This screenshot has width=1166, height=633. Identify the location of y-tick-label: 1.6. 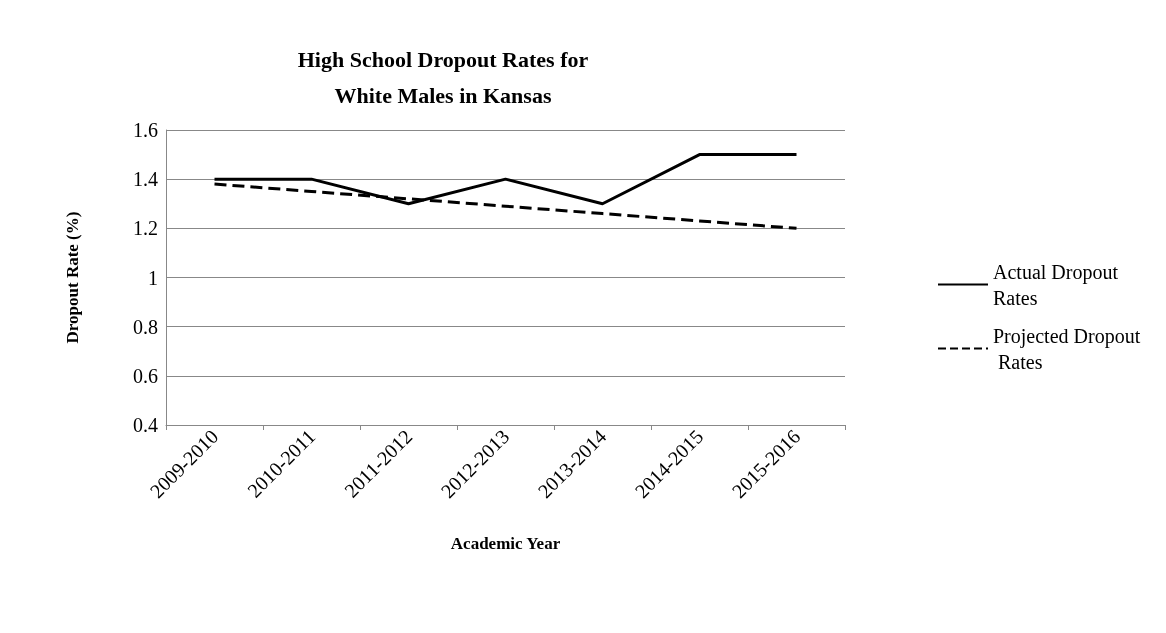
(145, 130).